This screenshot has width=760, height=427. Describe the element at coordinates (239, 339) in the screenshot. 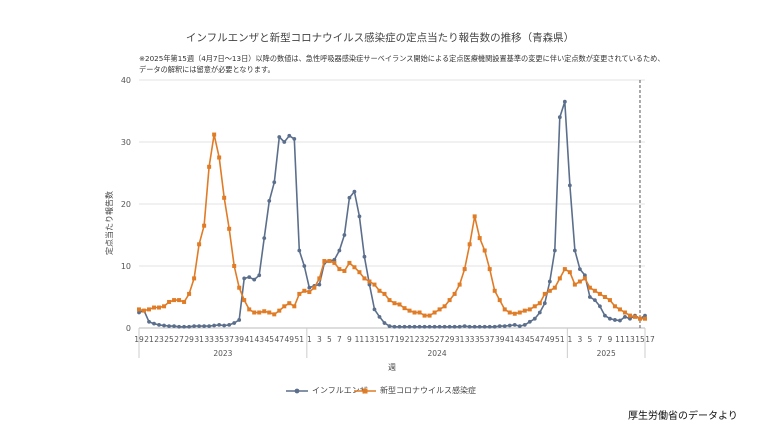

I see `x-tick-label: 39` at that location.